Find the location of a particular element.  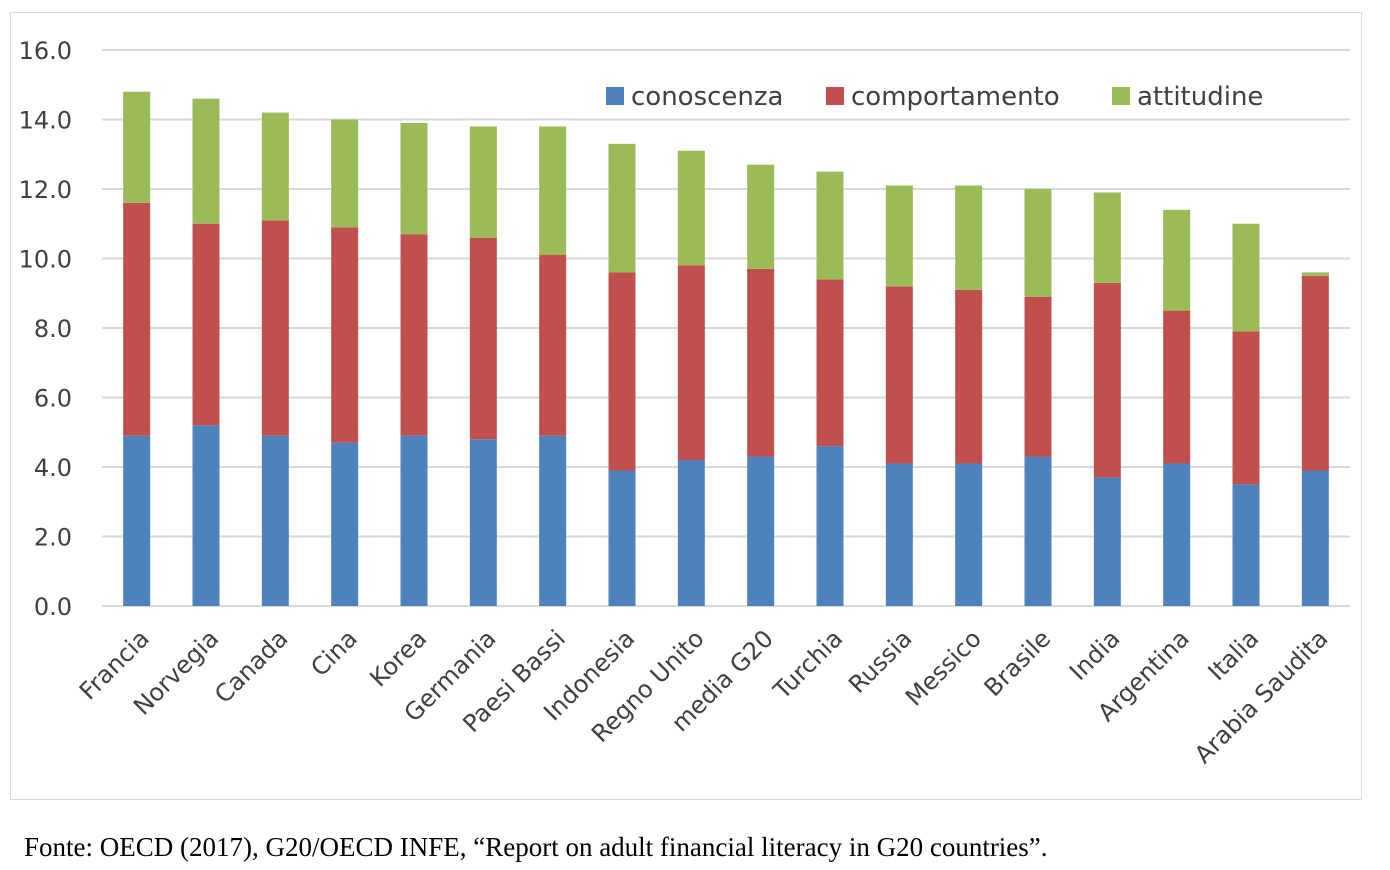

y-tick-label: 10.0 is located at coordinates (45, 260).